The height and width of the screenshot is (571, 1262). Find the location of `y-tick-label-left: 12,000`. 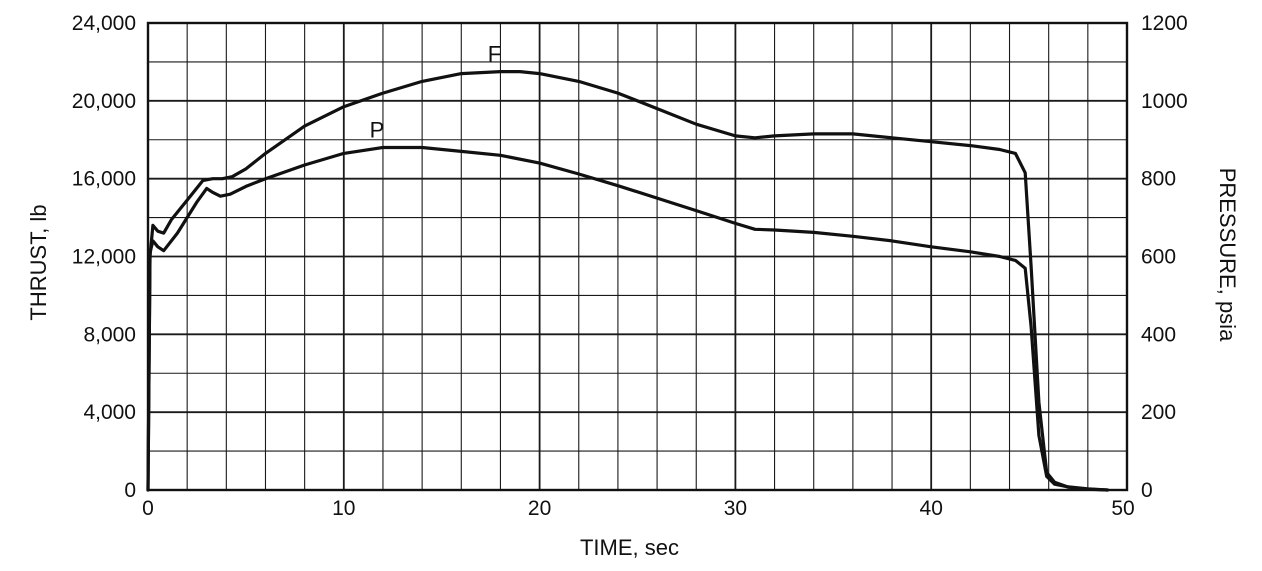

y-tick-label-left: 12,000 is located at coordinates (104, 257).